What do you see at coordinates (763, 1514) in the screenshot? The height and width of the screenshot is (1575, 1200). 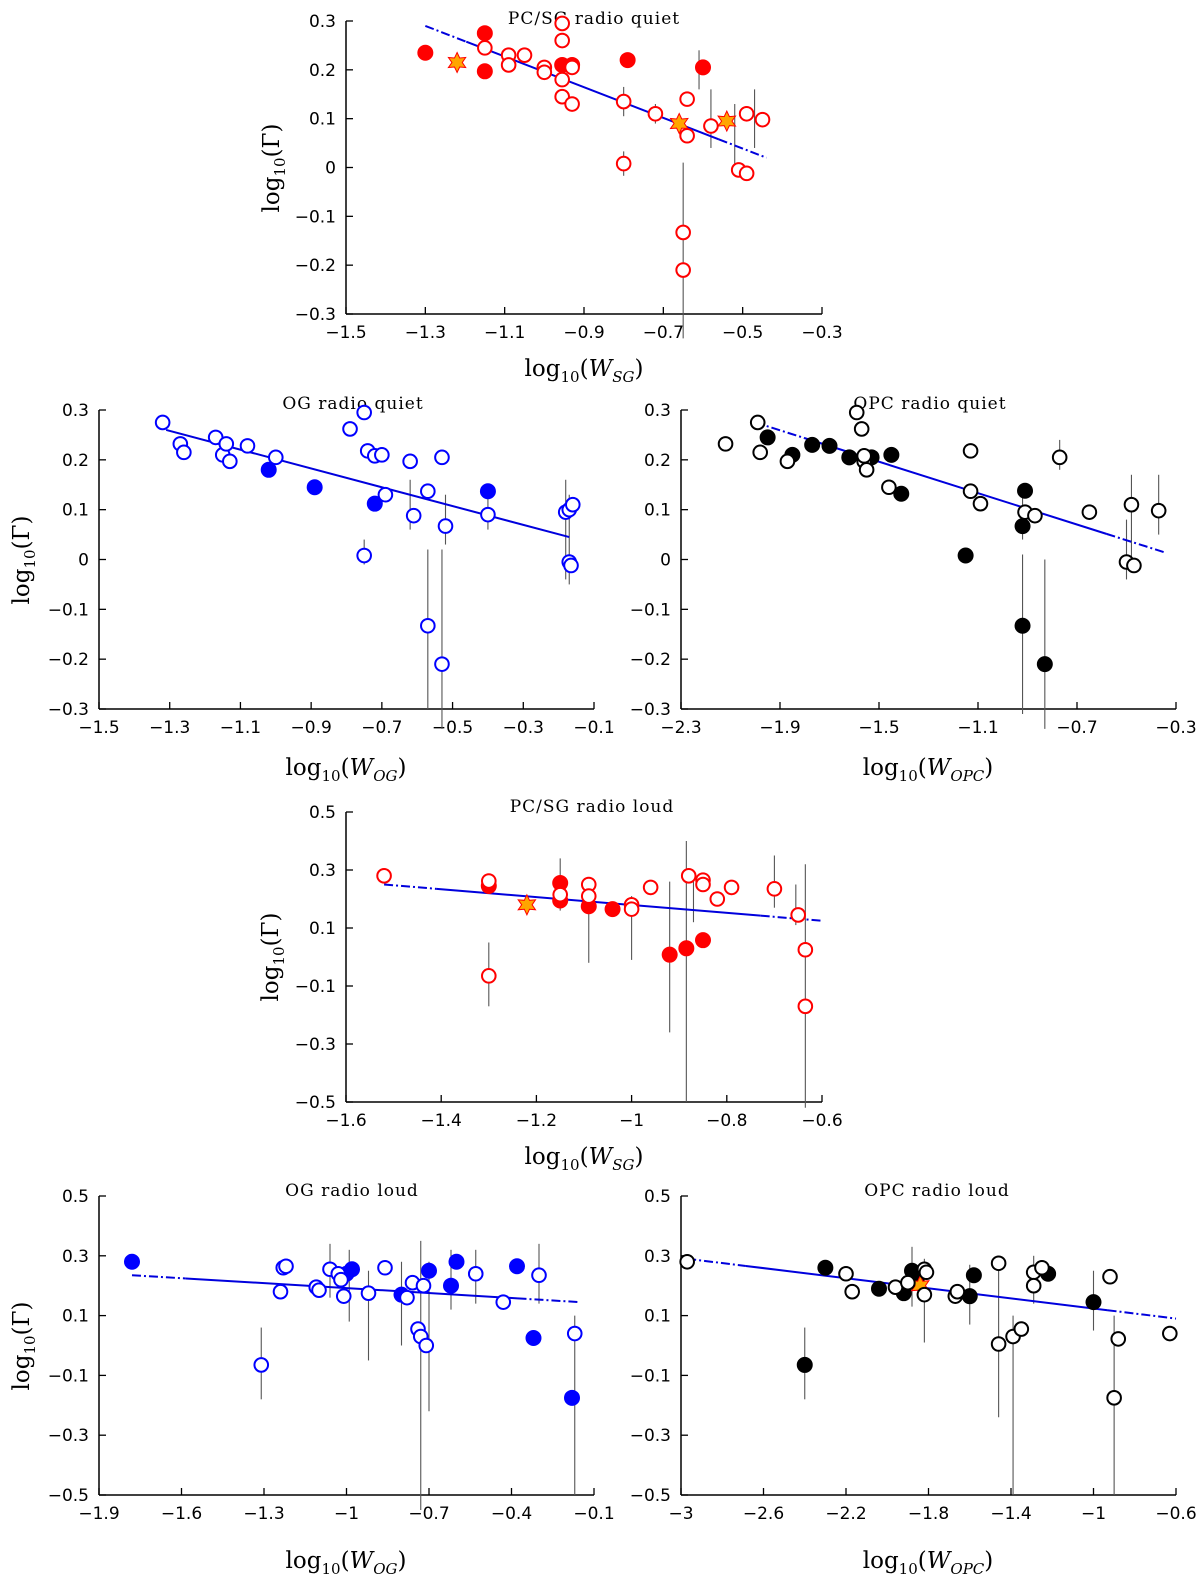 I see `x-tick-label: −2.6` at bounding box center [763, 1514].